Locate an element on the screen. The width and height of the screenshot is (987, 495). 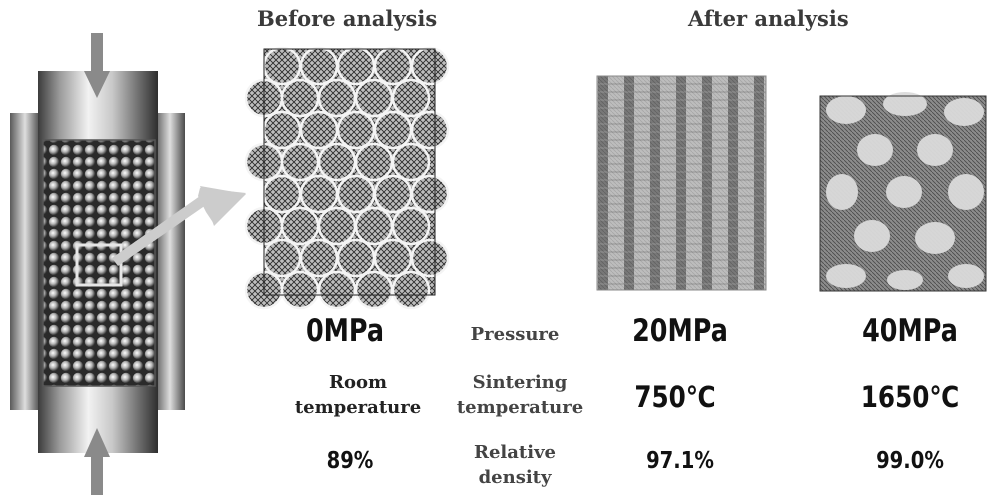
pressure-label: Pressure is located at coordinates (515, 334).